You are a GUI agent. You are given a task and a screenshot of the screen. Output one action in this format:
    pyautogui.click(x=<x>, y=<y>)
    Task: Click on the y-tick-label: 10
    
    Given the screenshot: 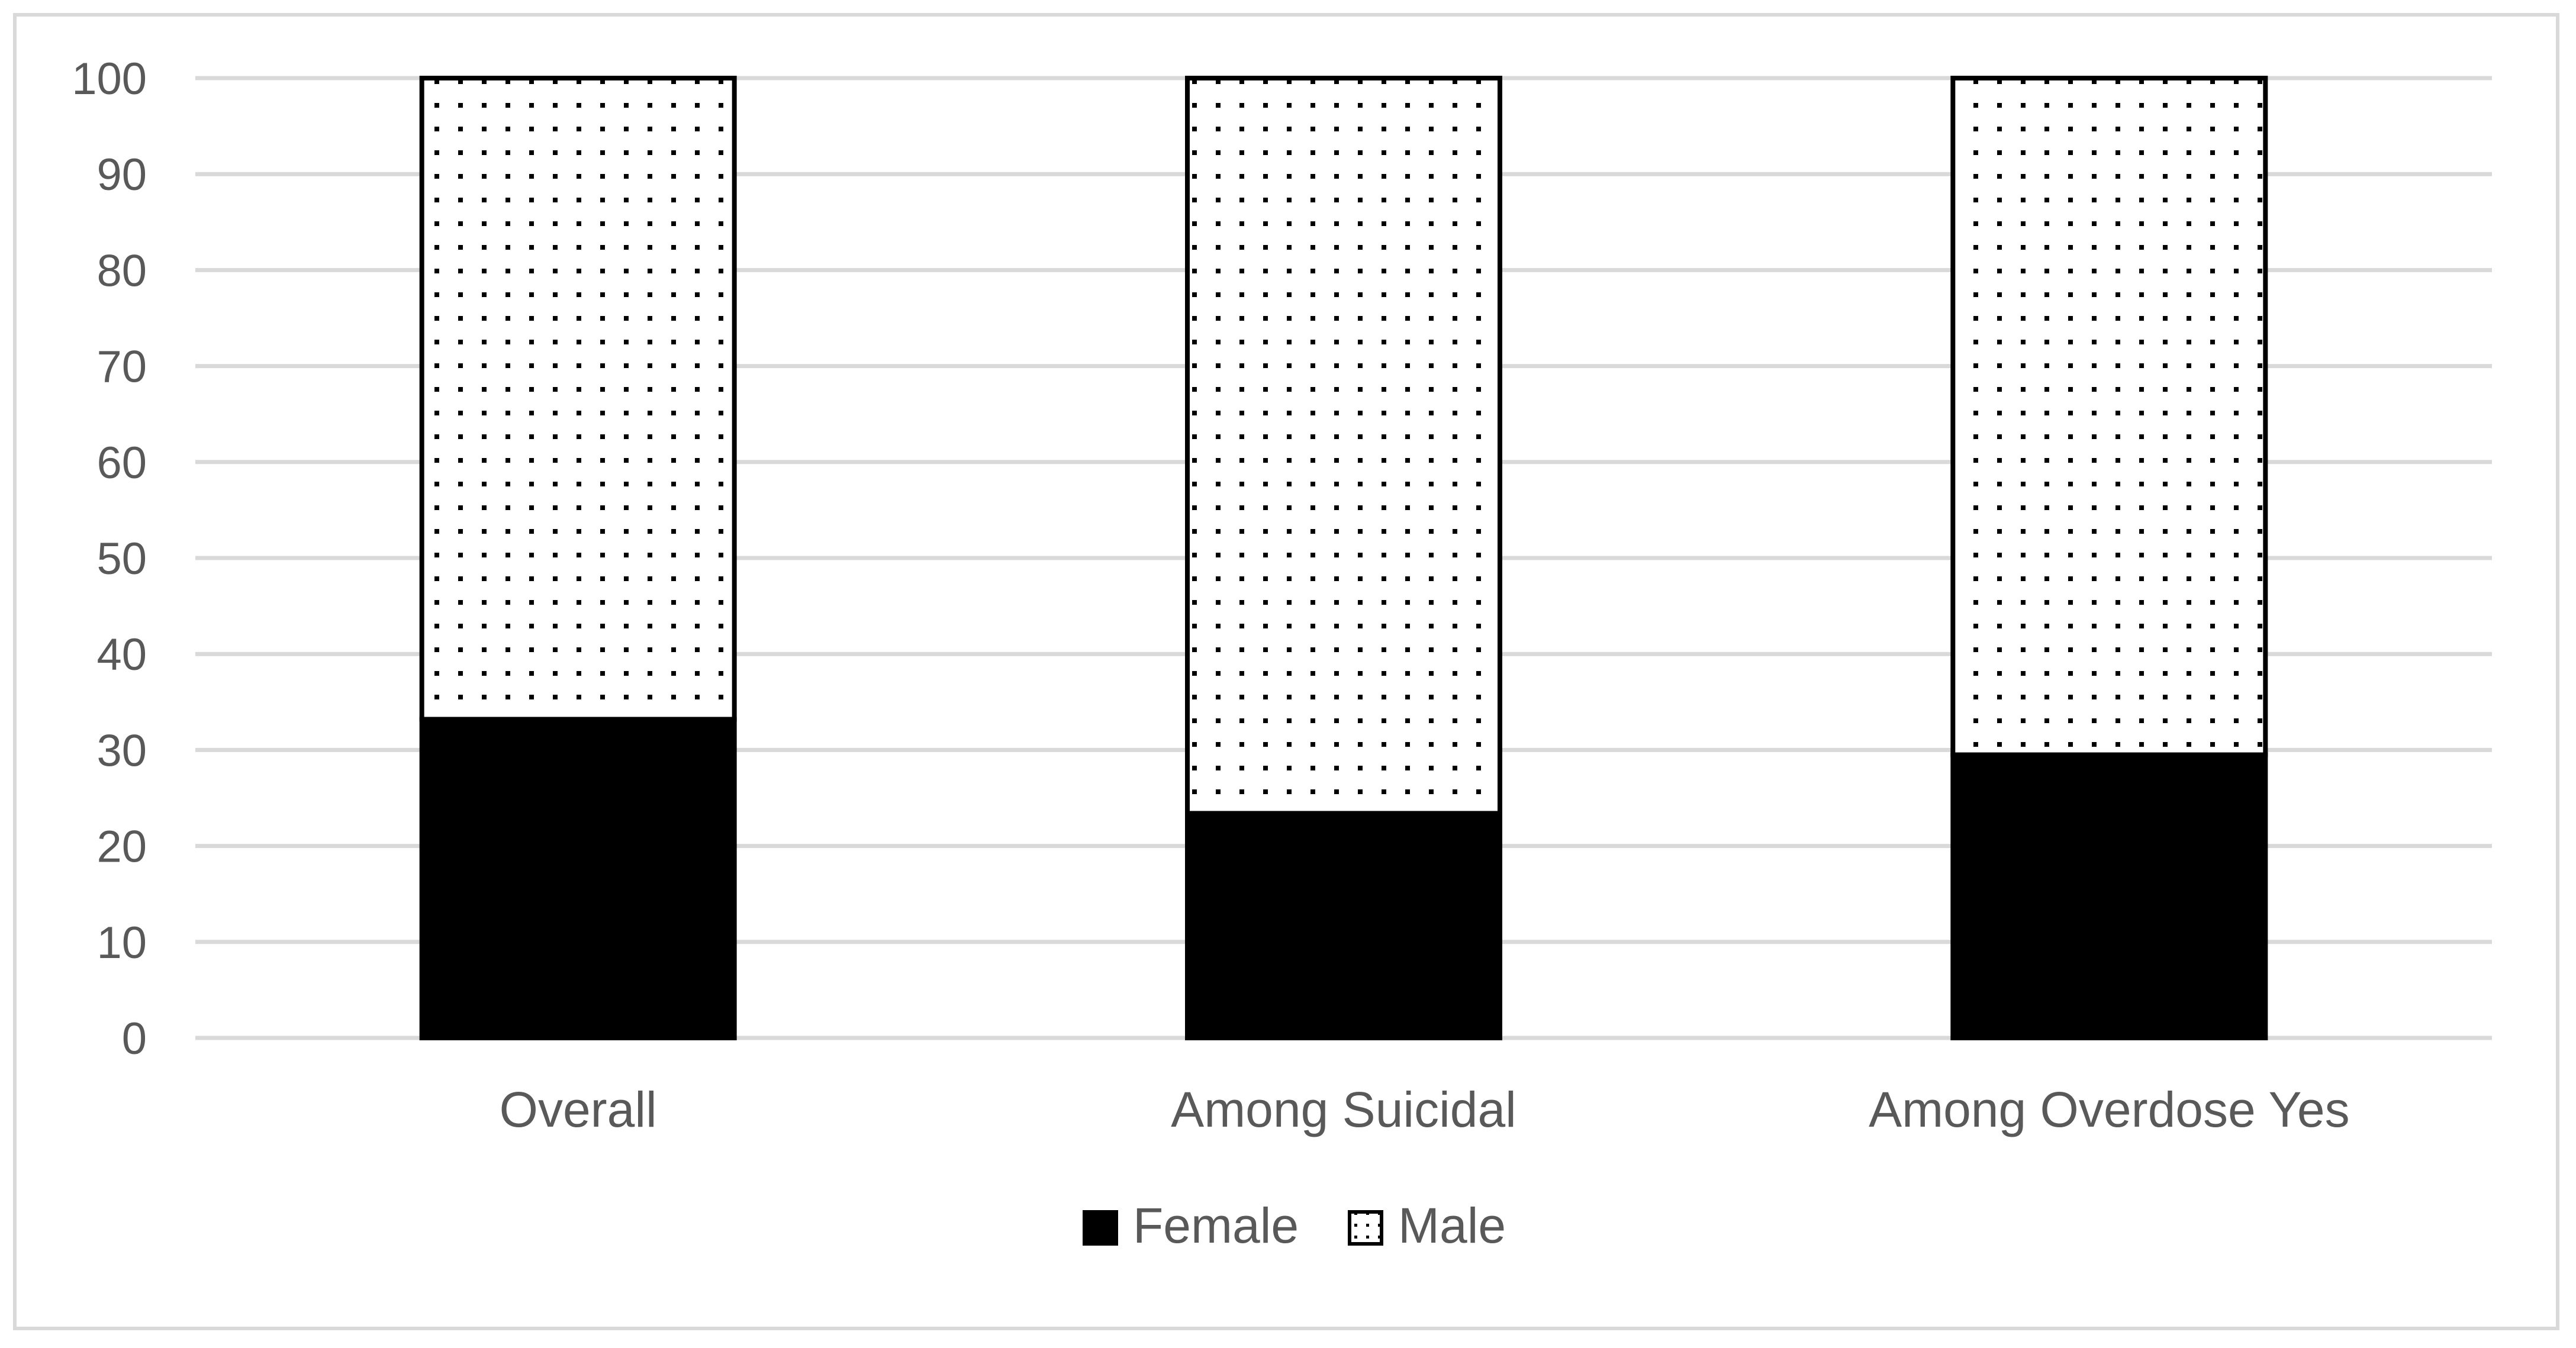 What is the action you would take?
    pyautogui.click(x=121, y=943)
    